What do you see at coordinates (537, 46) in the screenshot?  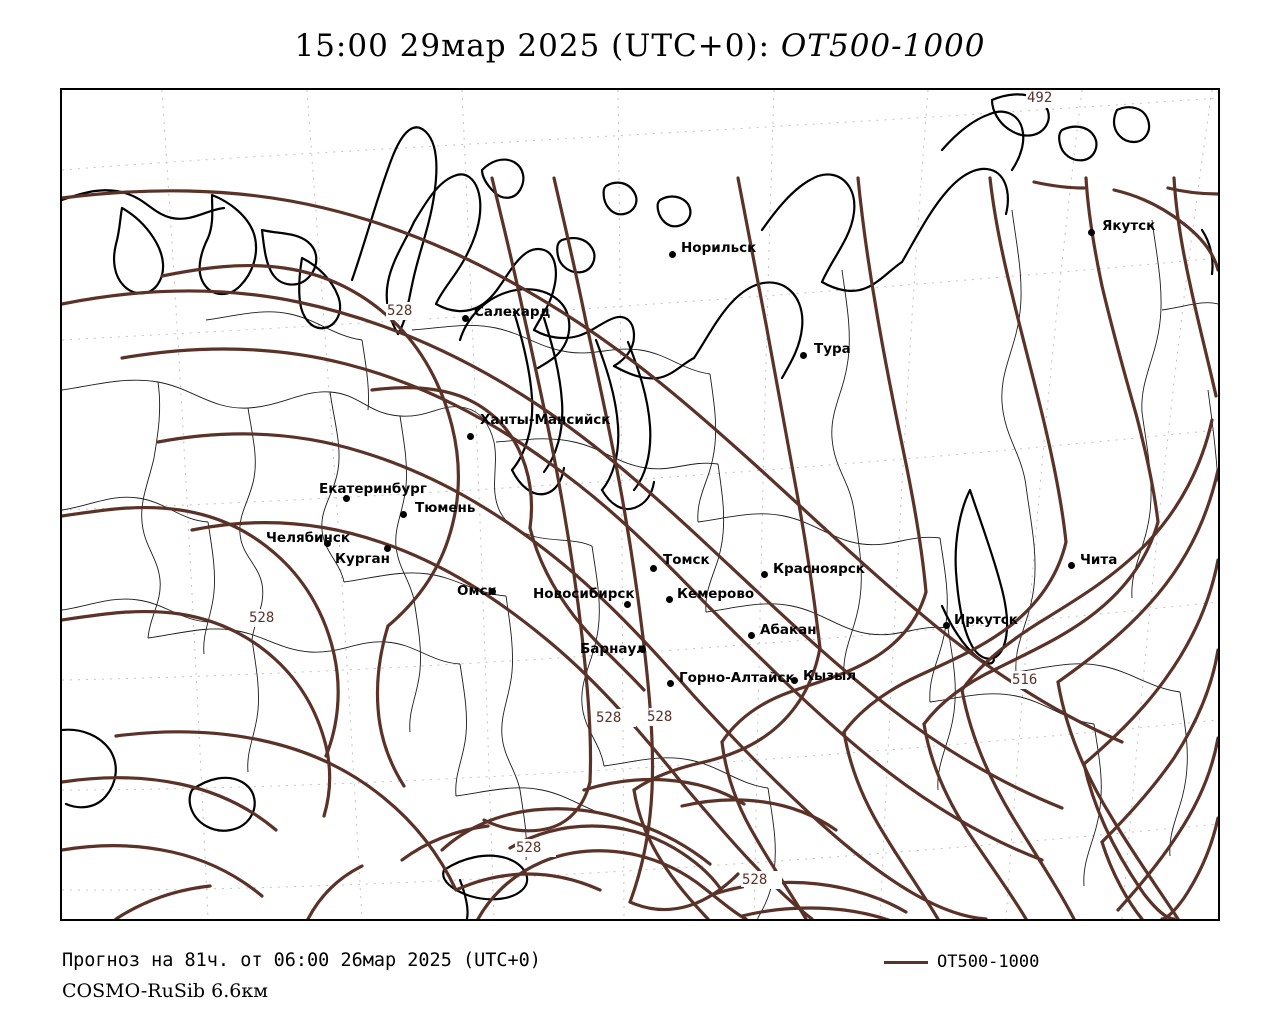 I see `title-timestamp: 15:00 29мар 2025 (UTC+0):` at bounding box center [537, 46].